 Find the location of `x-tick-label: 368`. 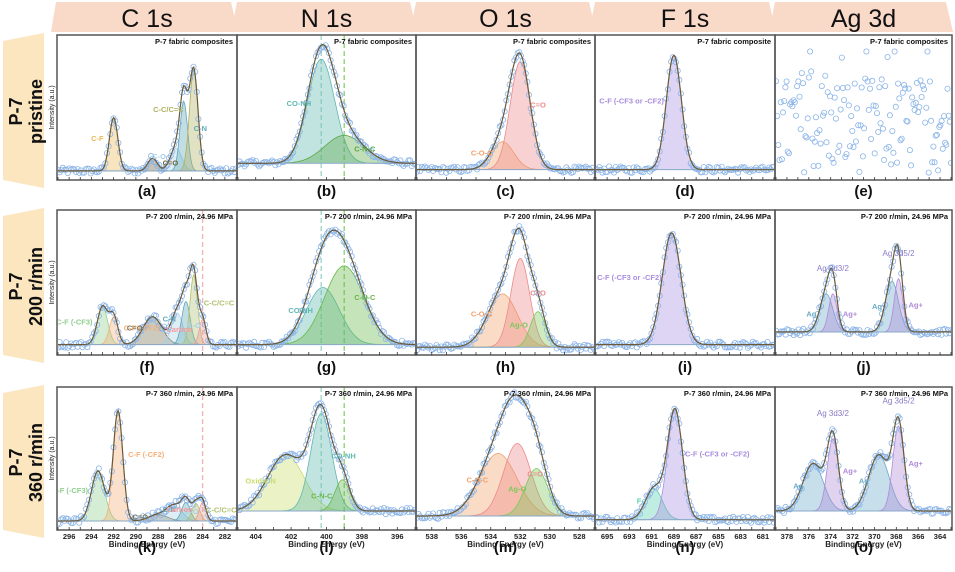

x-tick-label: 368 is located at coordinates (896, 536).